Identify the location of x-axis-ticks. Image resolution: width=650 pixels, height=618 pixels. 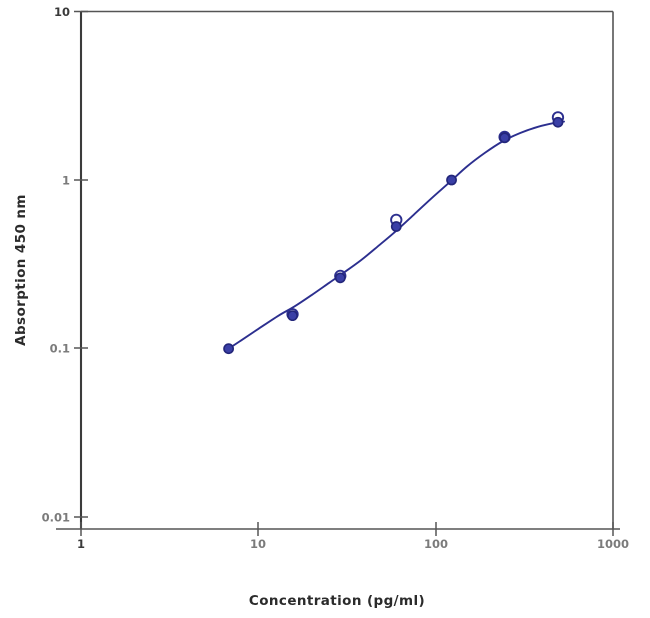
(347, 529).